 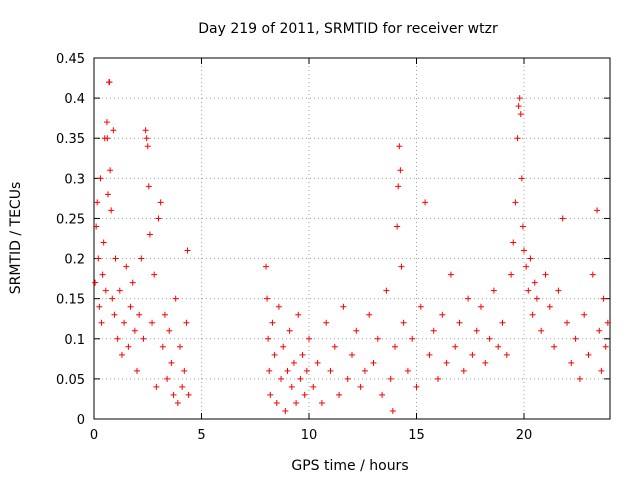 What do you see at coordinates (309, 435) in the screenshot?
I see `x-tick-label: 10` at bounding box center [309, 435].